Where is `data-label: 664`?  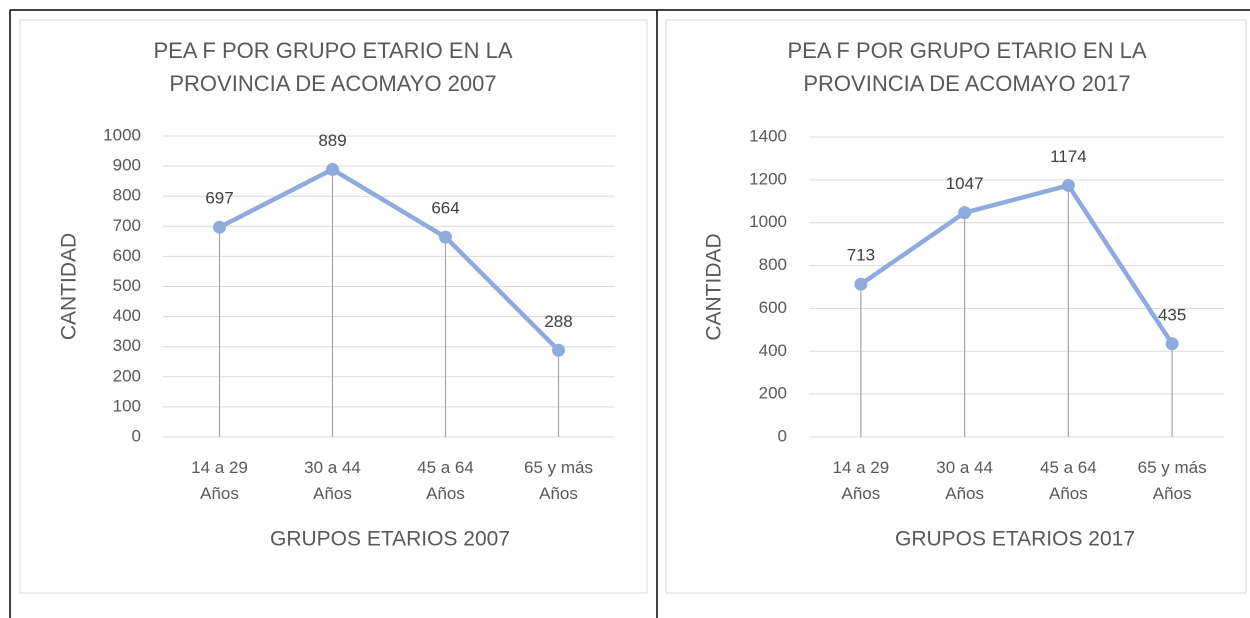
data-label: 664 is located at coordinates (445, 208).